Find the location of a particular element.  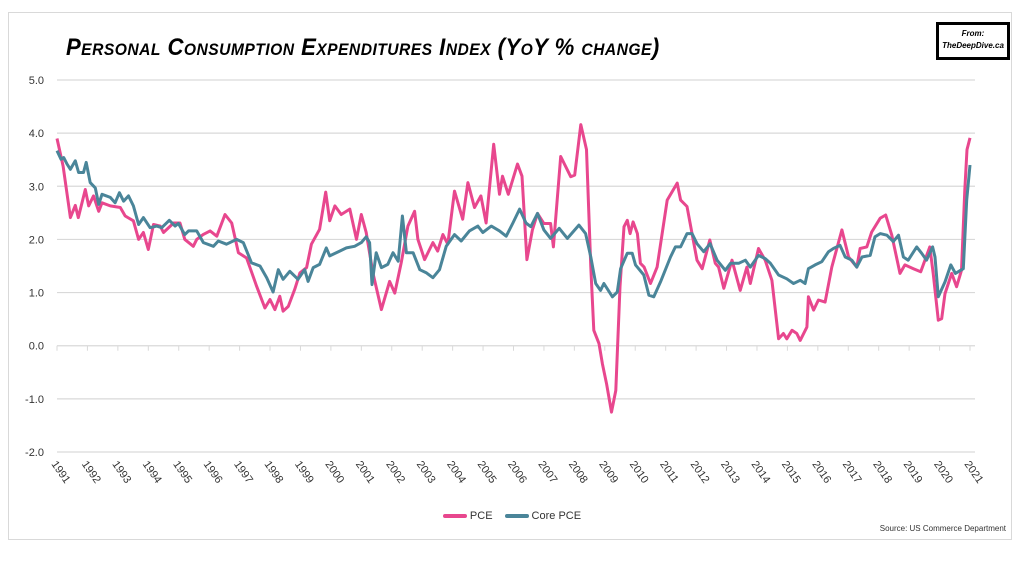

x-tick-label: 1997 is located at coordinates (243, 472).